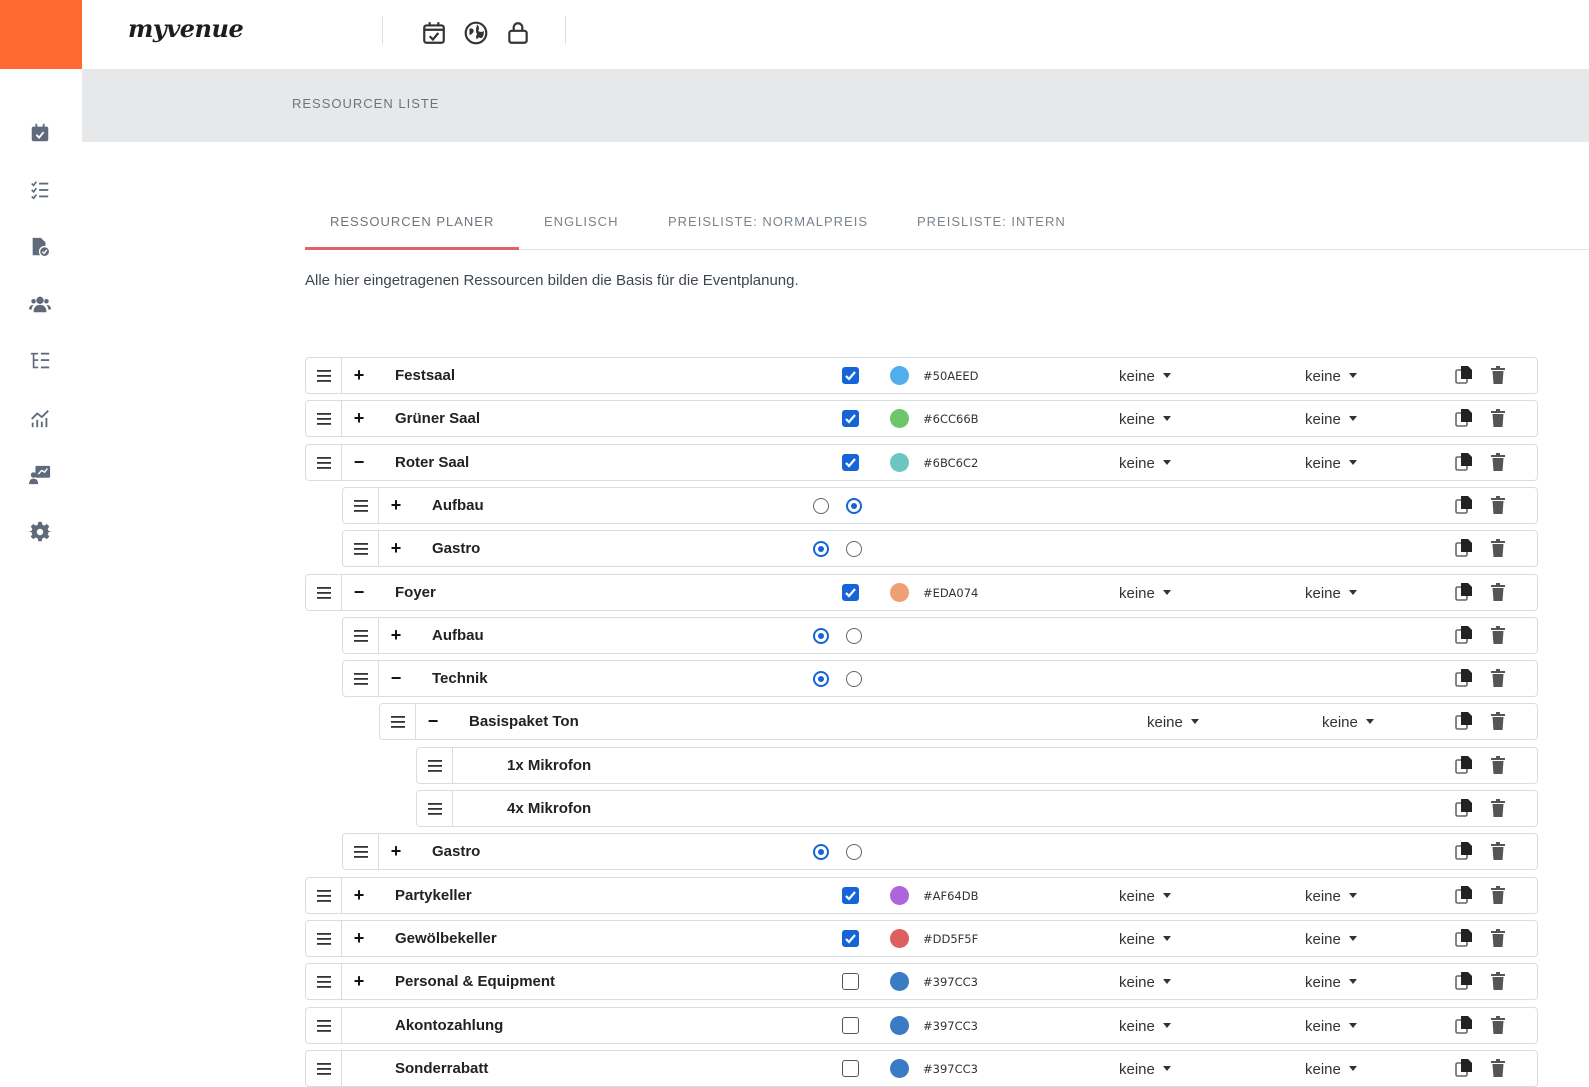 The width and height of the screenshot is (1589, 1087). What do you see at coordinates (518, 33) in the screenshot?
I see `lock-icon` at bounding box center [518, 33].